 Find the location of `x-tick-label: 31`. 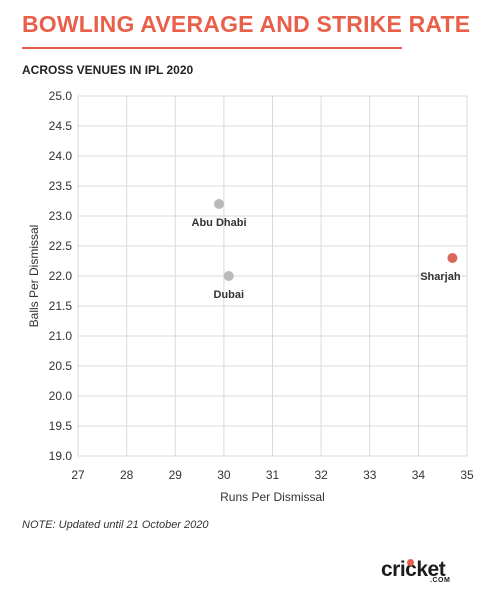

x-tick-label: 31 is located at coordinates (273, 475).